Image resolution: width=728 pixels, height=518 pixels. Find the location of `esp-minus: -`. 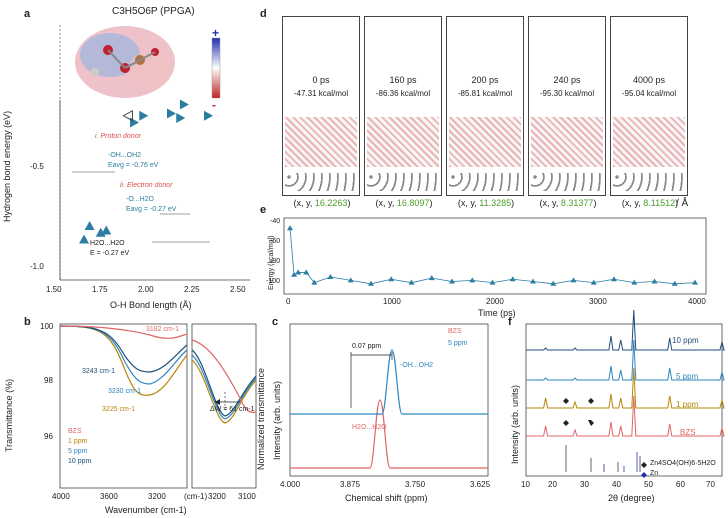

esp-minus: - is located at coordinates (214, 105).